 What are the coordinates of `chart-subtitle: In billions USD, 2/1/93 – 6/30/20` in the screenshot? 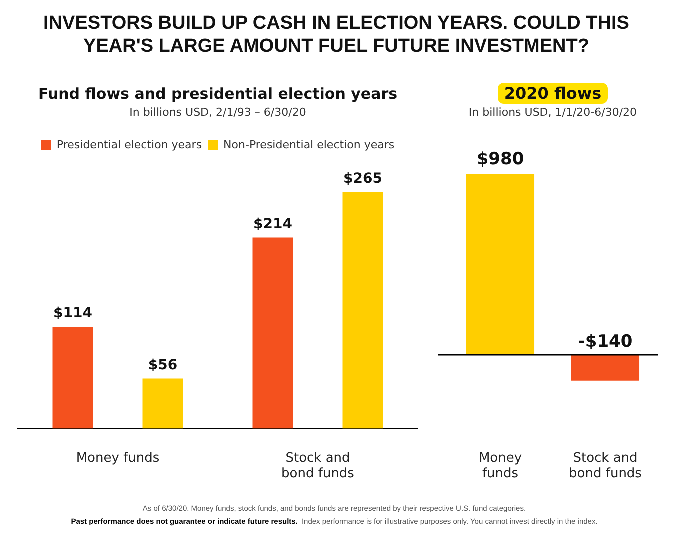 It's located at (218, 113).